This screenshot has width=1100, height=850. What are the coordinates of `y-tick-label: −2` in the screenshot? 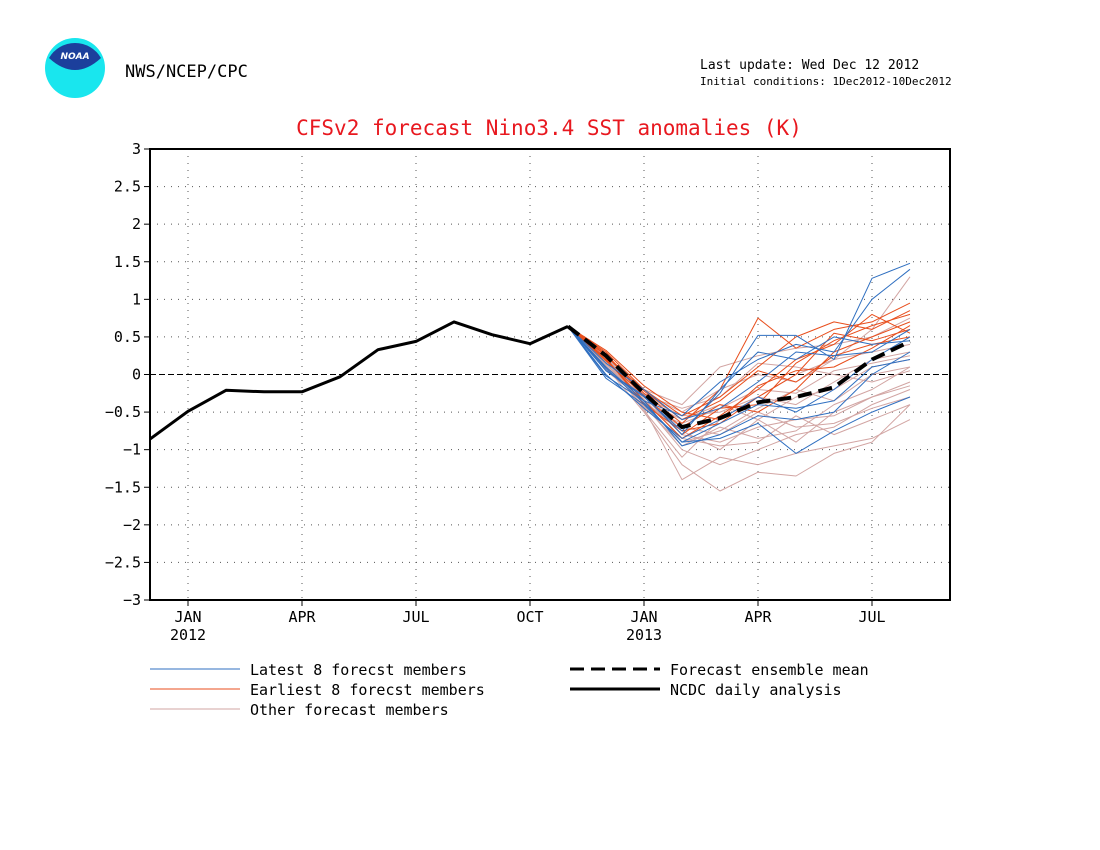 It's located at (132, 525).